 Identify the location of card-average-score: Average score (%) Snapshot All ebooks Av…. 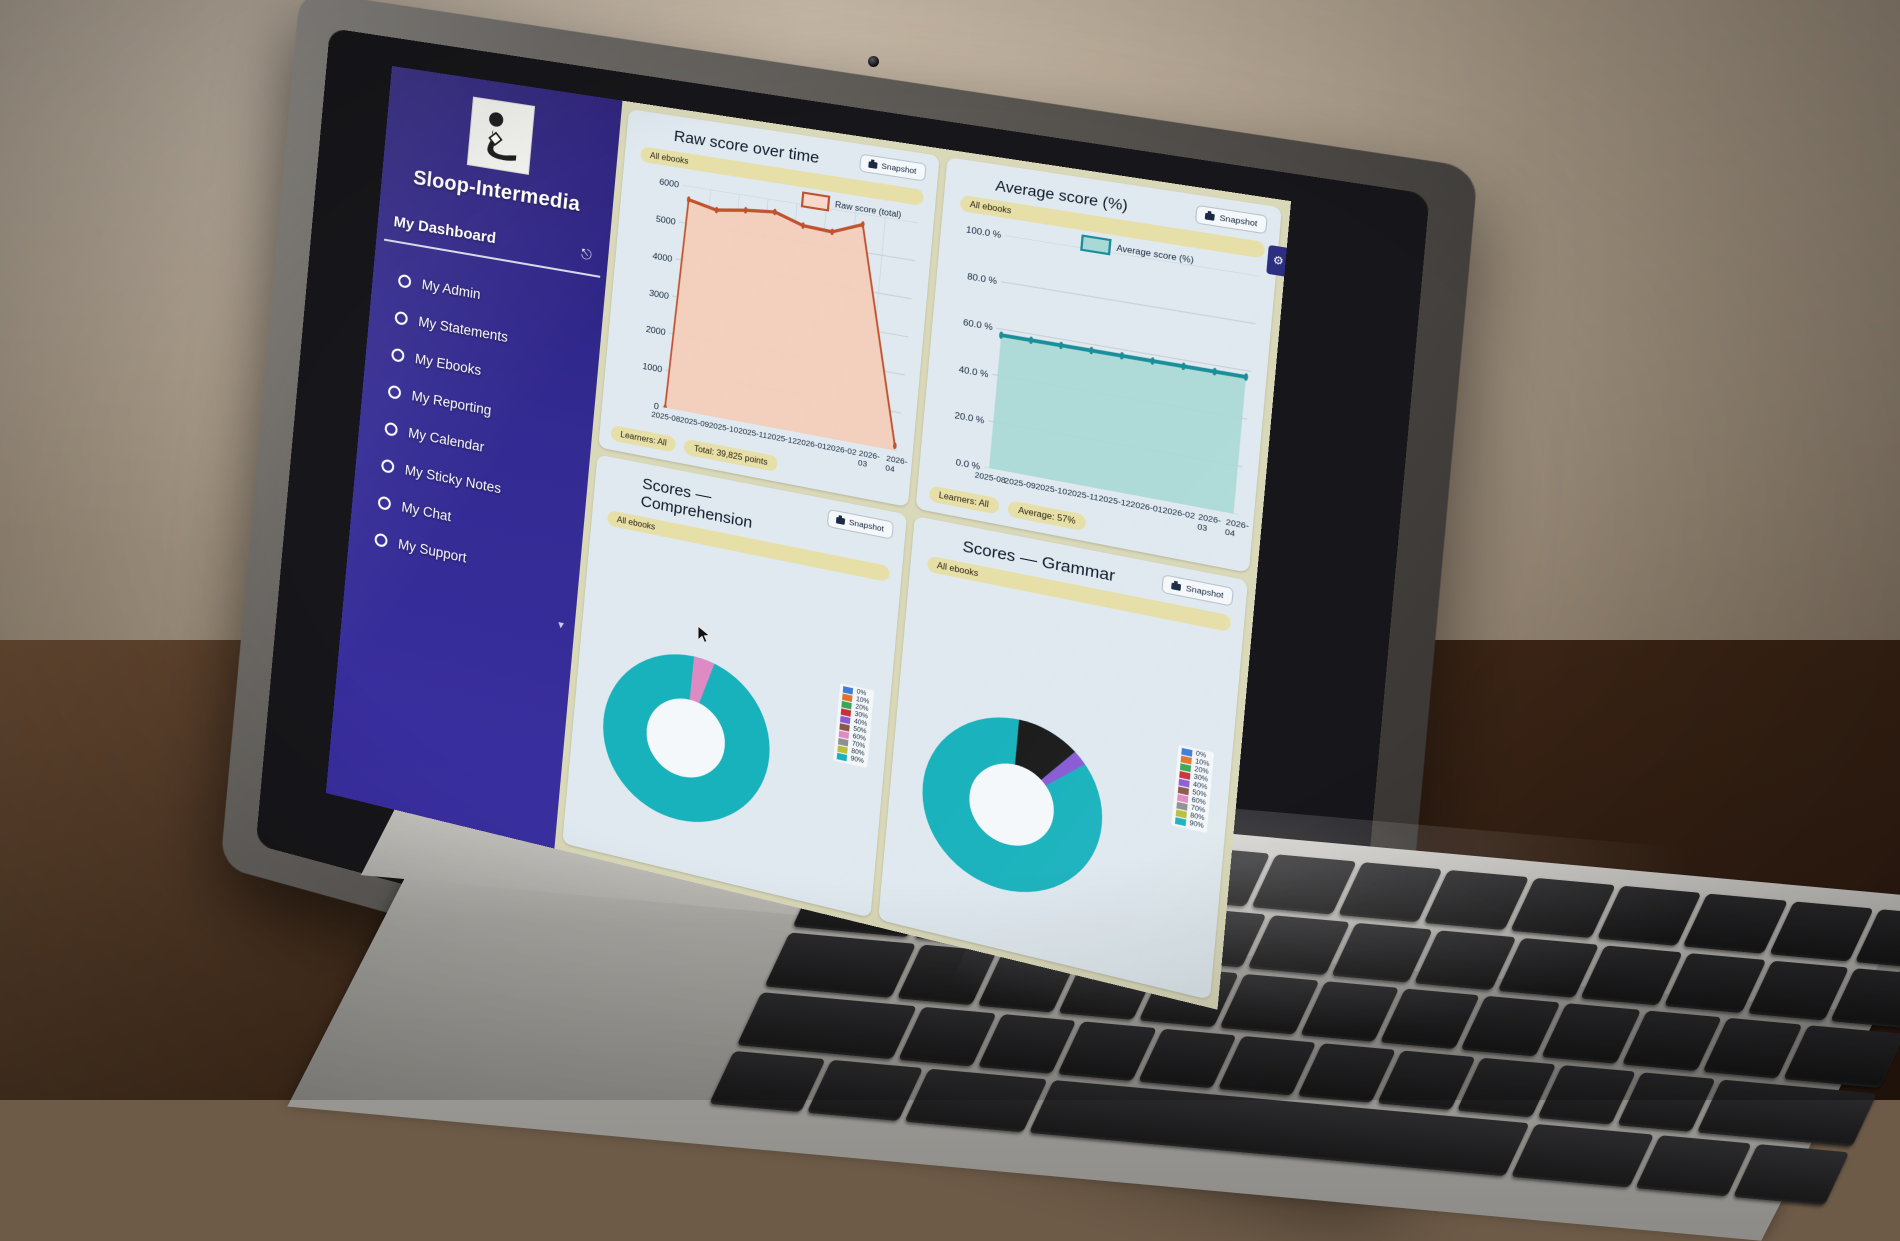
(1098, 364).